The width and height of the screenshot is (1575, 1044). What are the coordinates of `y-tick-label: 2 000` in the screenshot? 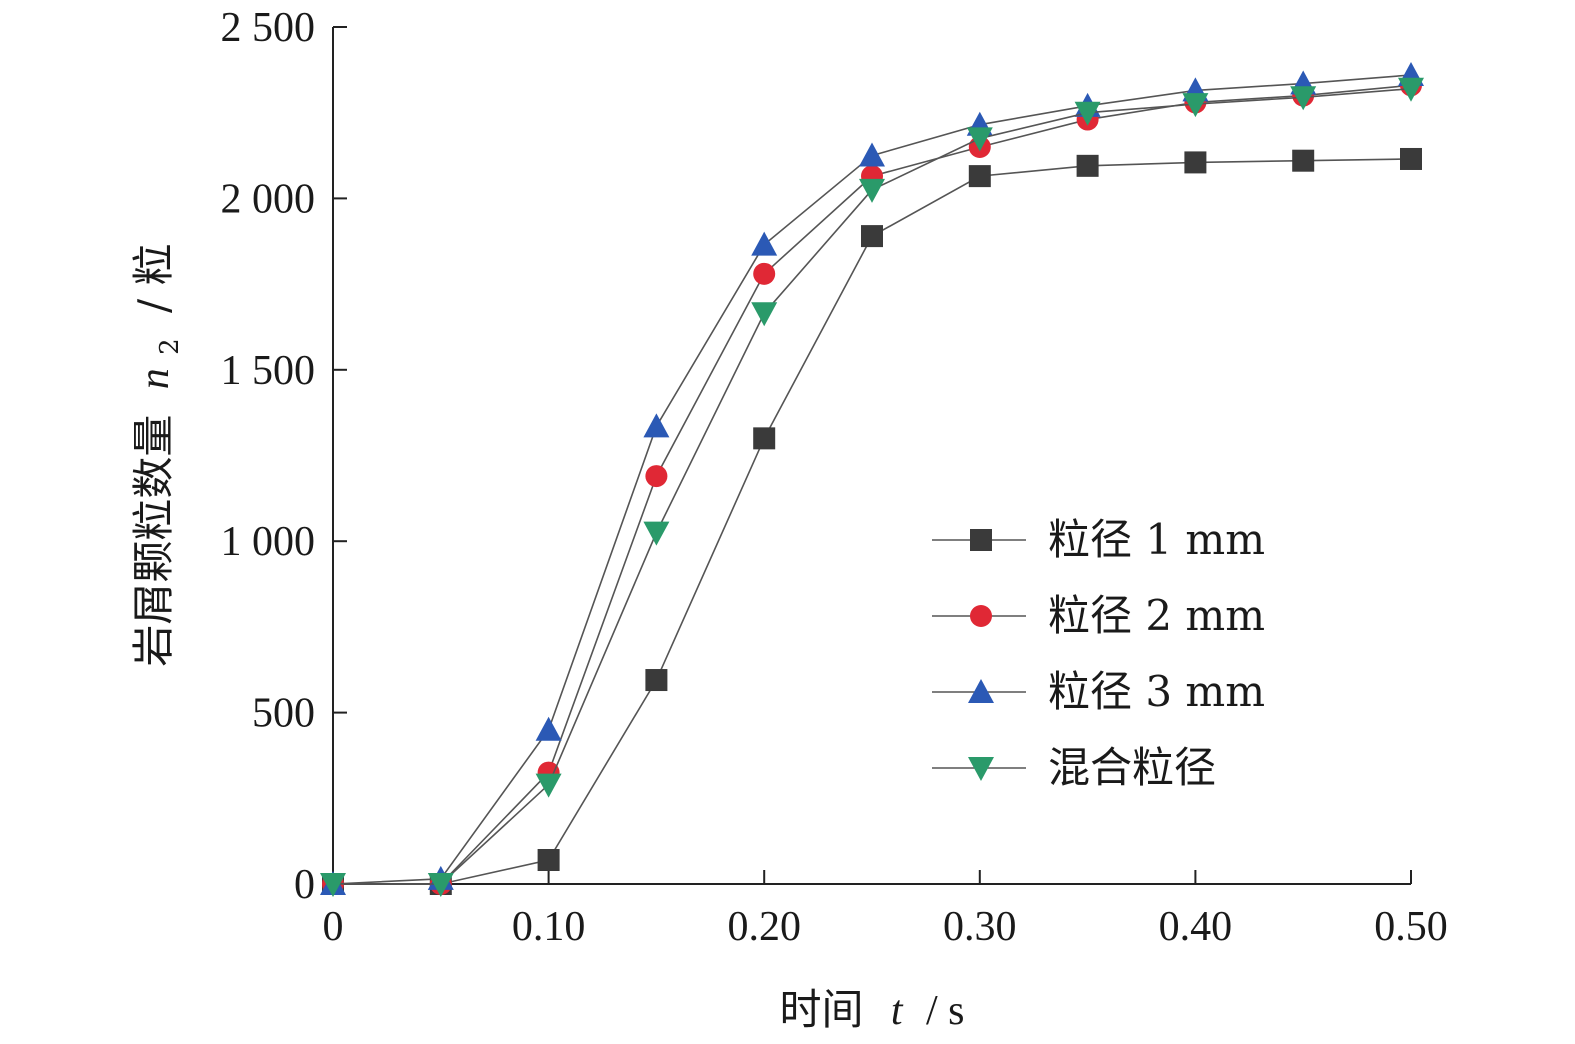 It's located at (268, 199).